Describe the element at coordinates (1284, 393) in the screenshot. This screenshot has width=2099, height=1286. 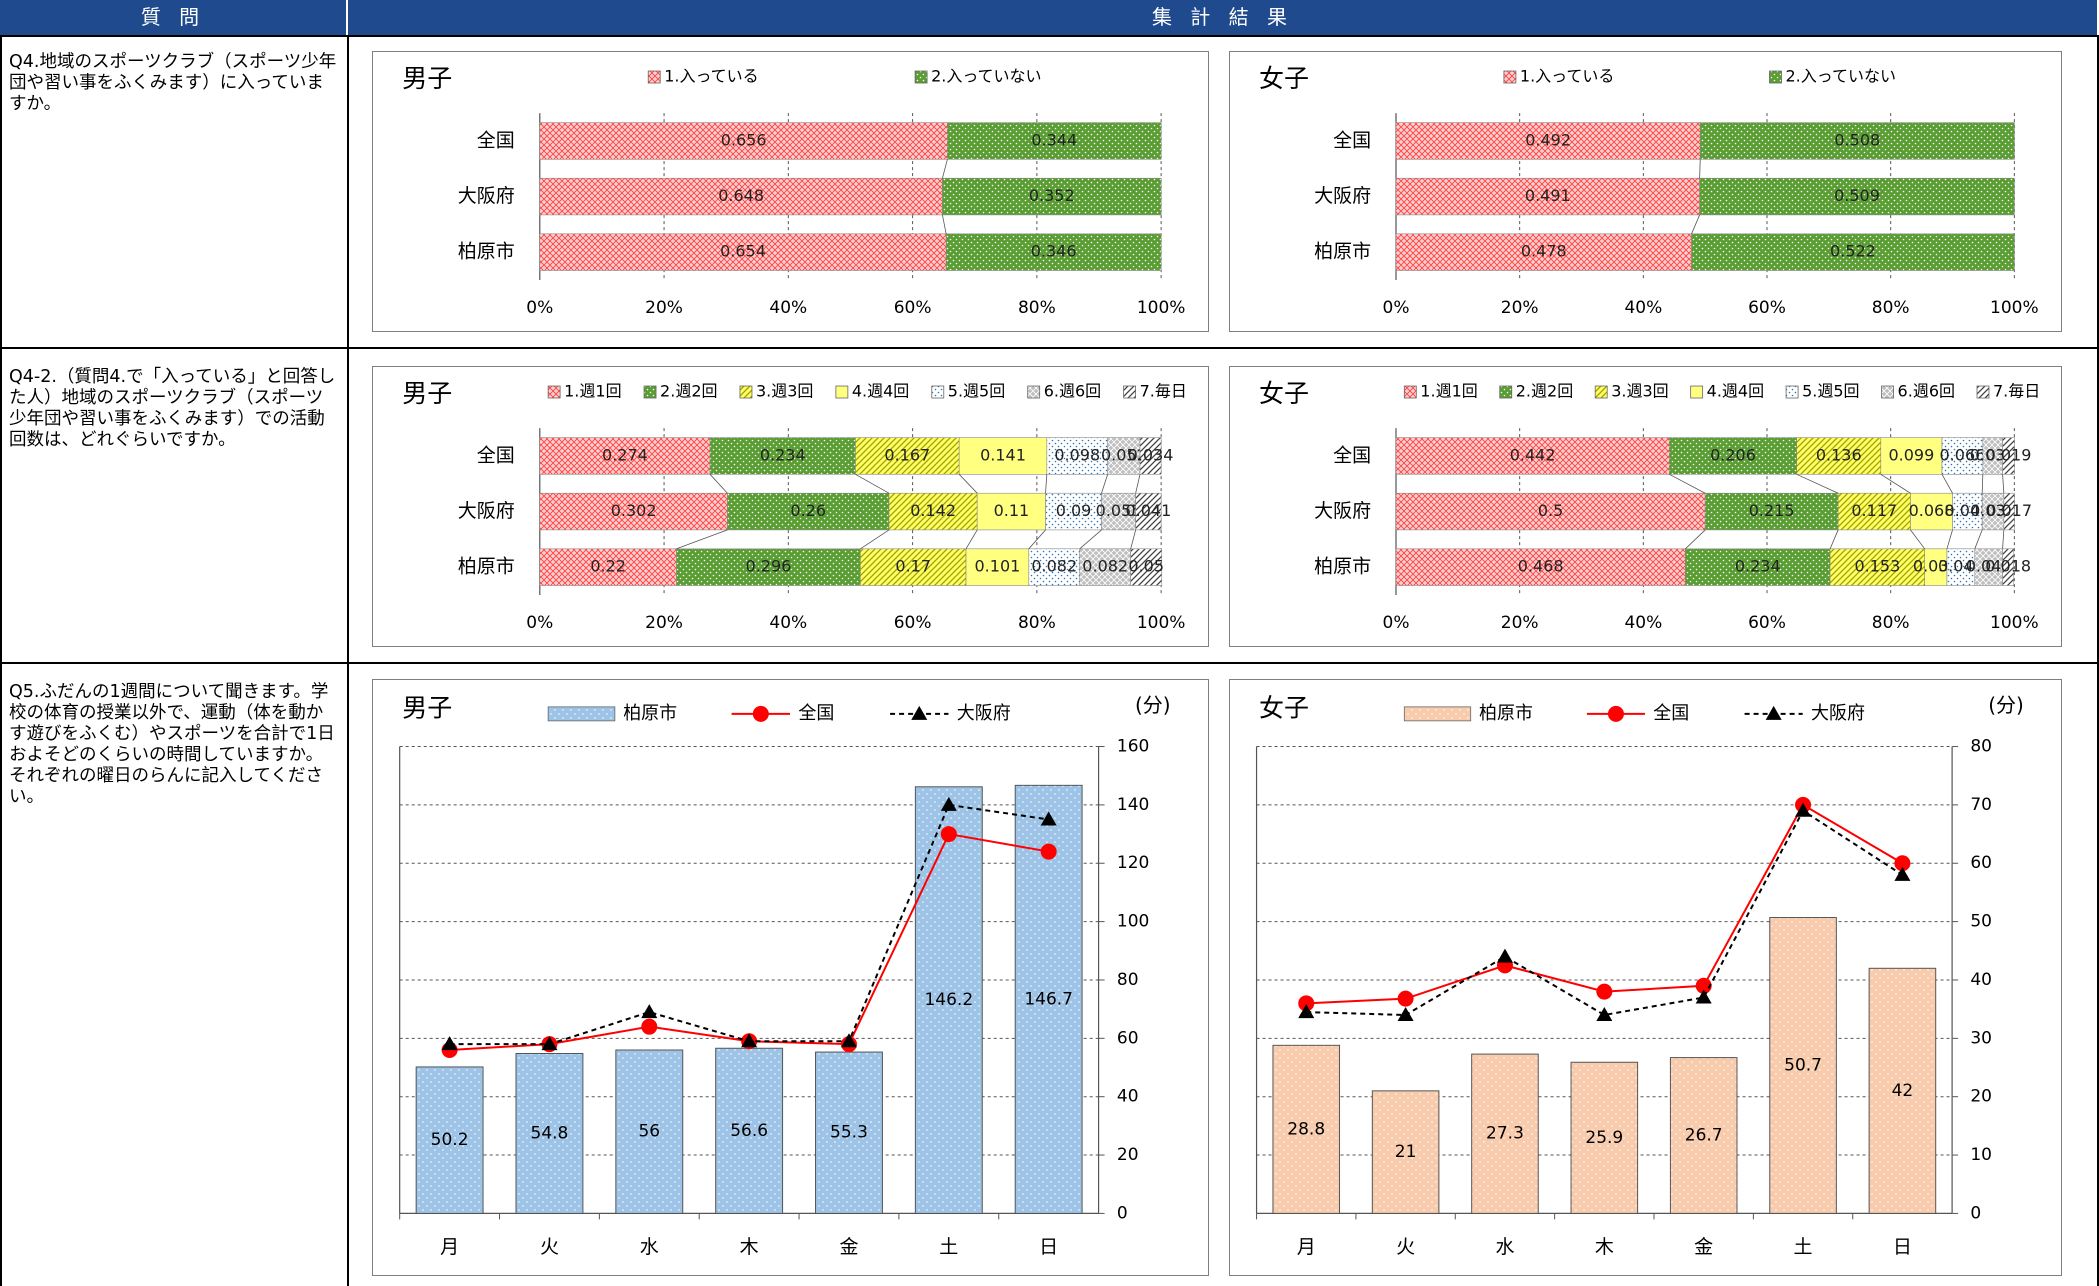
I see `chart-title: 女子` at that location.